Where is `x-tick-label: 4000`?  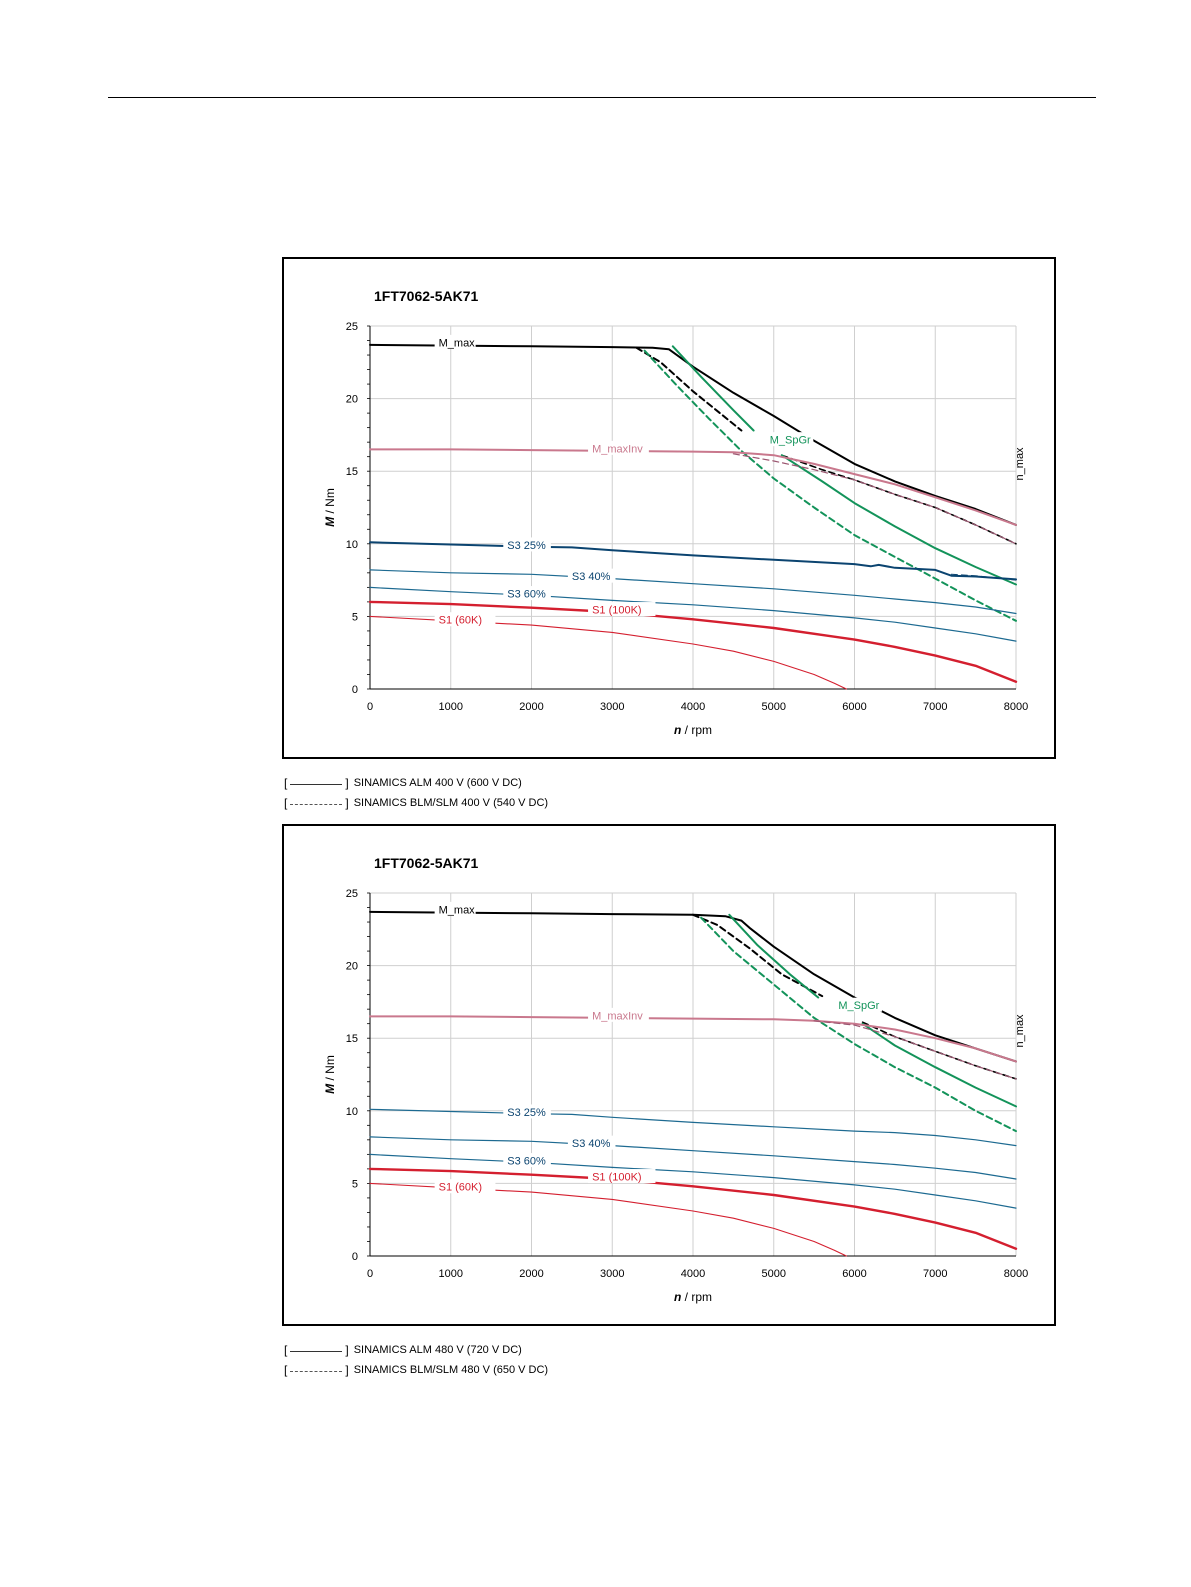 x-tick-label: 4000 is located at coordinates (693, 1274).